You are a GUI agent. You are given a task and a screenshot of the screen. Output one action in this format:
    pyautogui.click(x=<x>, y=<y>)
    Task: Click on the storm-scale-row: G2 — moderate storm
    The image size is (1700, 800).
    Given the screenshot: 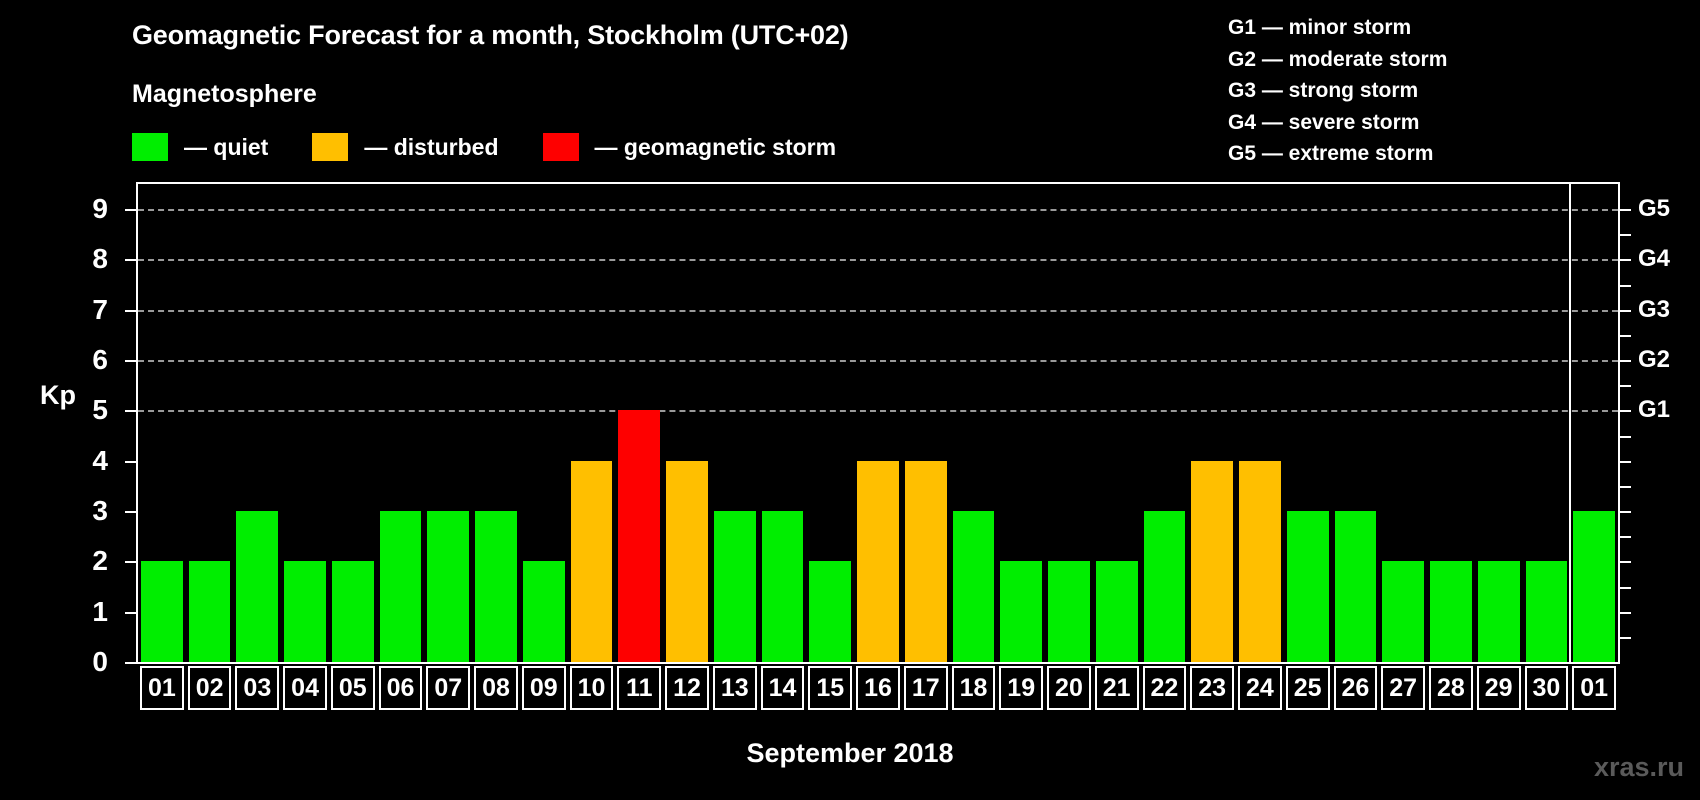 What is the action you would take?
    pyautogui.click(x=1338, y=59)
    